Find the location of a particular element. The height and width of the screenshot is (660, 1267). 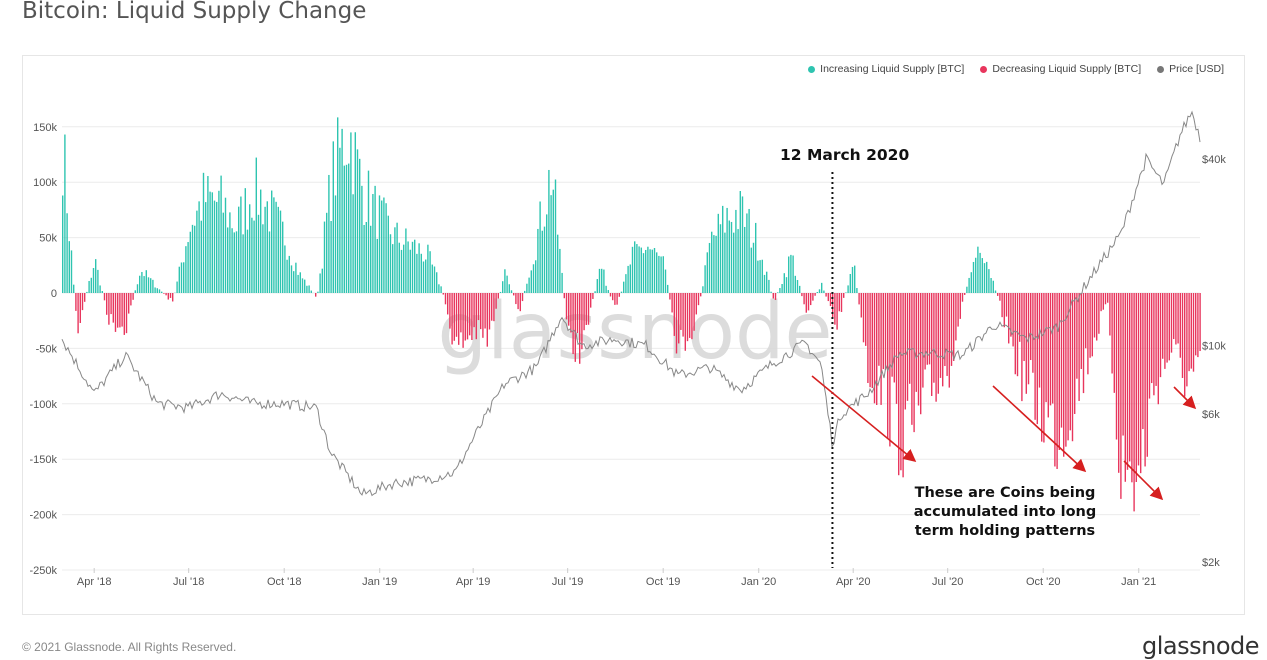

red-arrow-icon is located at coordinates (1143, 480).